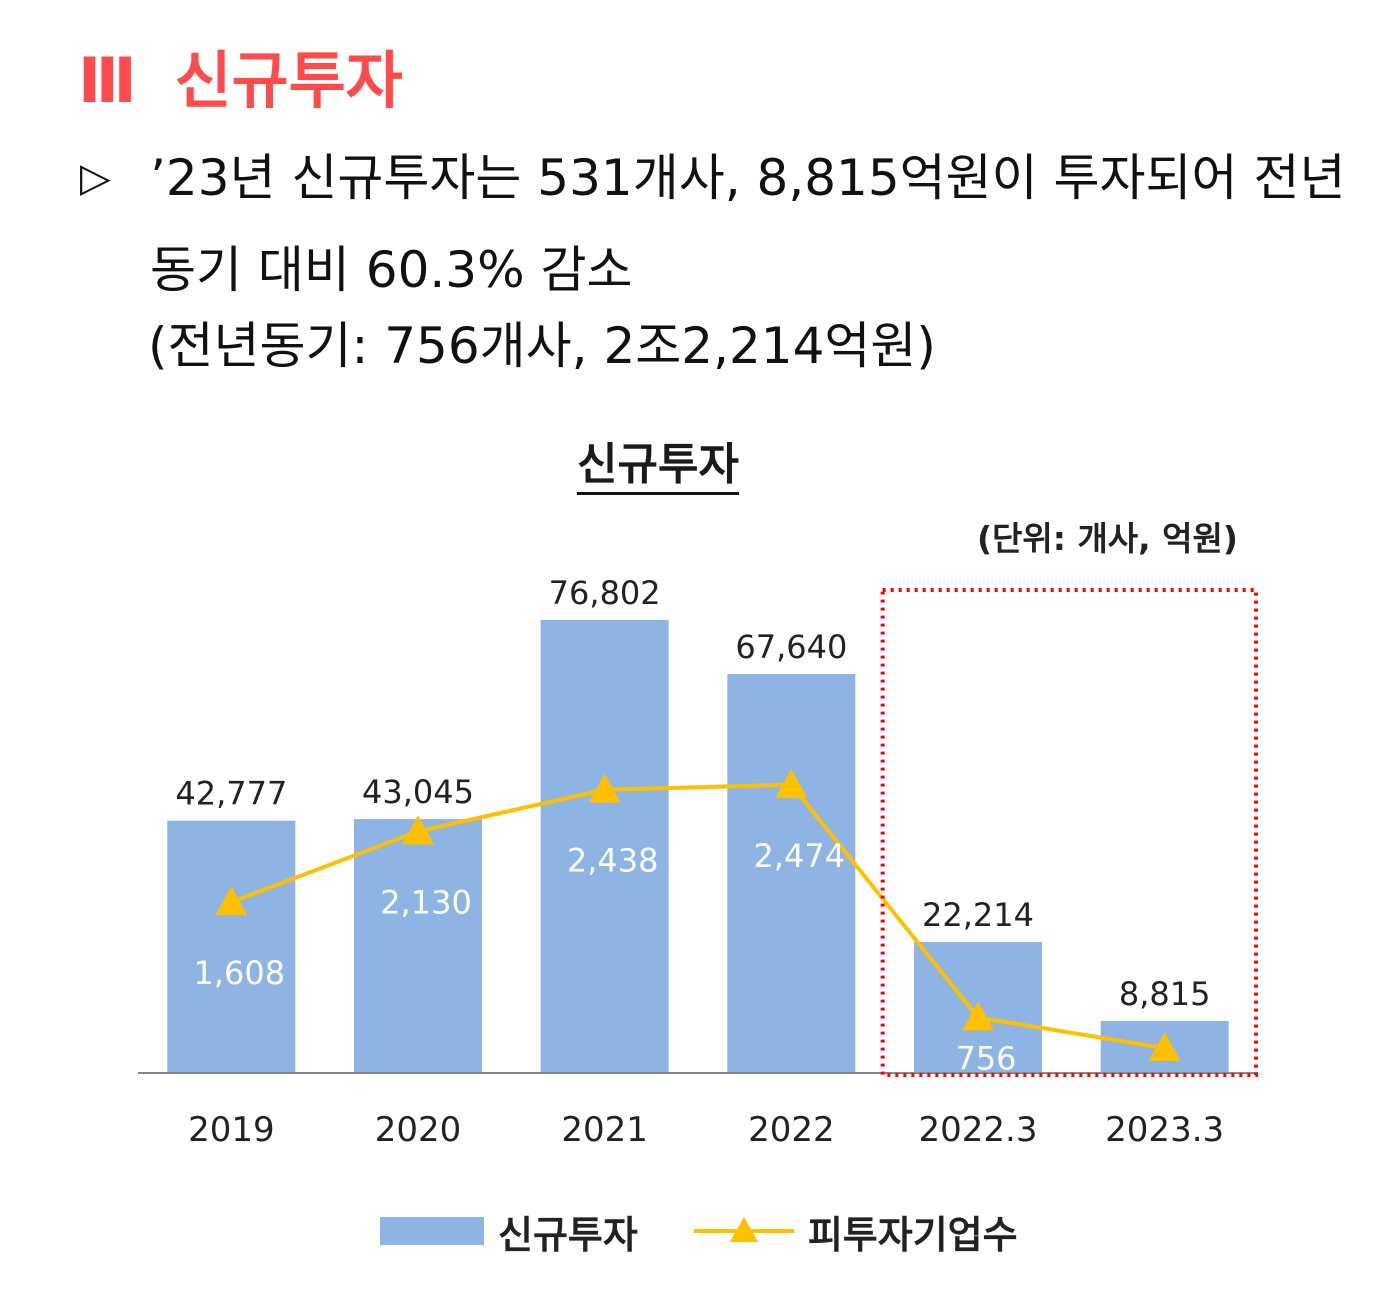  What do you see at coordinates (791, 647) in the screenshot?
I see `bar-value-label: 67,640` at bounding box center [791, 647].